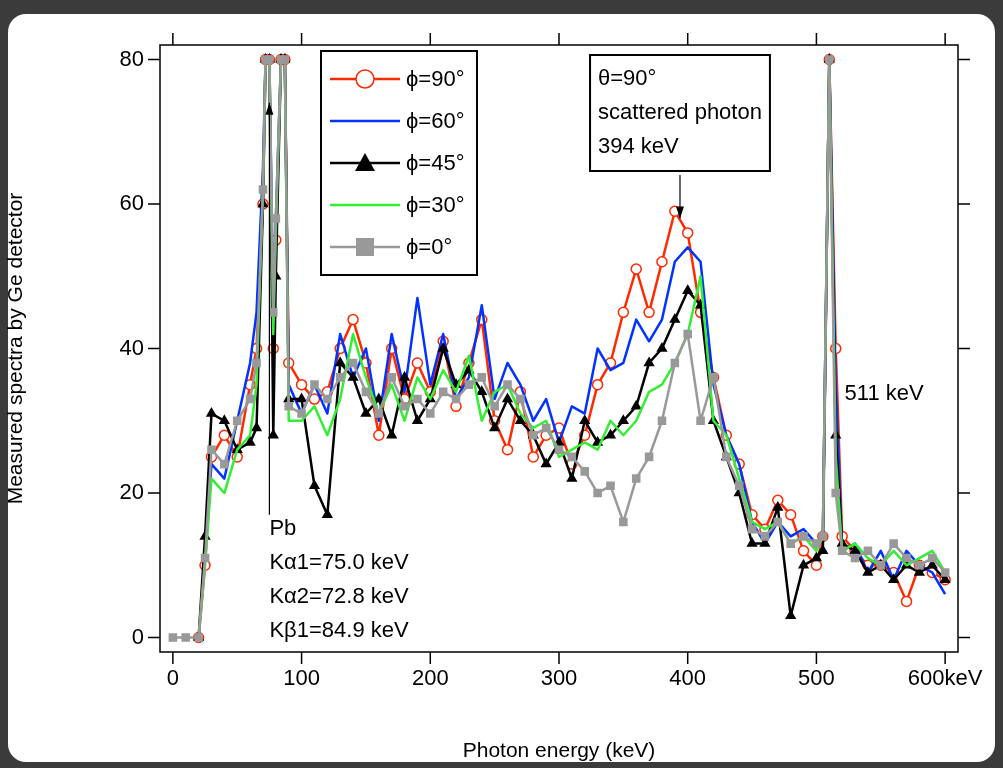 This screenshot has width=1003, height=768. I want to click on y-axis-title: Measured spectra by Ge detector, so click(15, 348).